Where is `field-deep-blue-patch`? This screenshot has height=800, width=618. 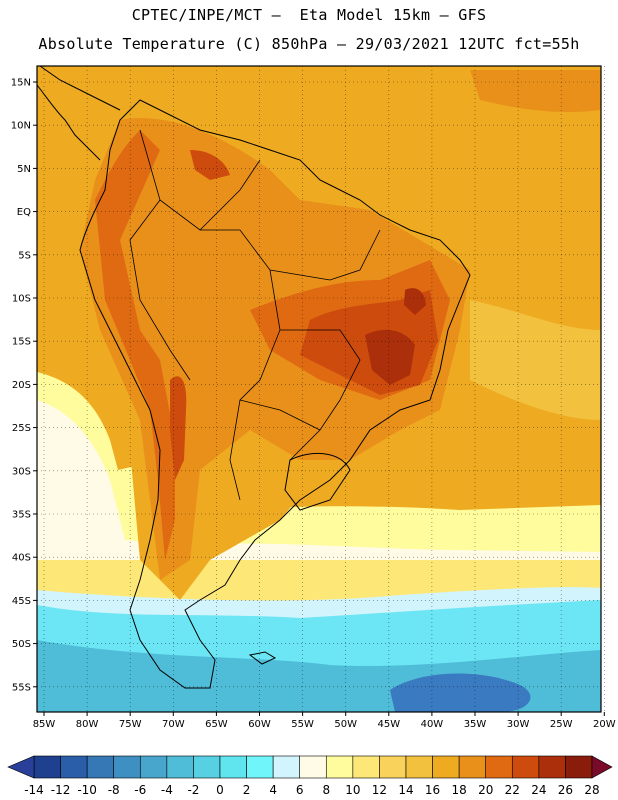 field-deep-blue-patch is located at coordinates (460, 692).